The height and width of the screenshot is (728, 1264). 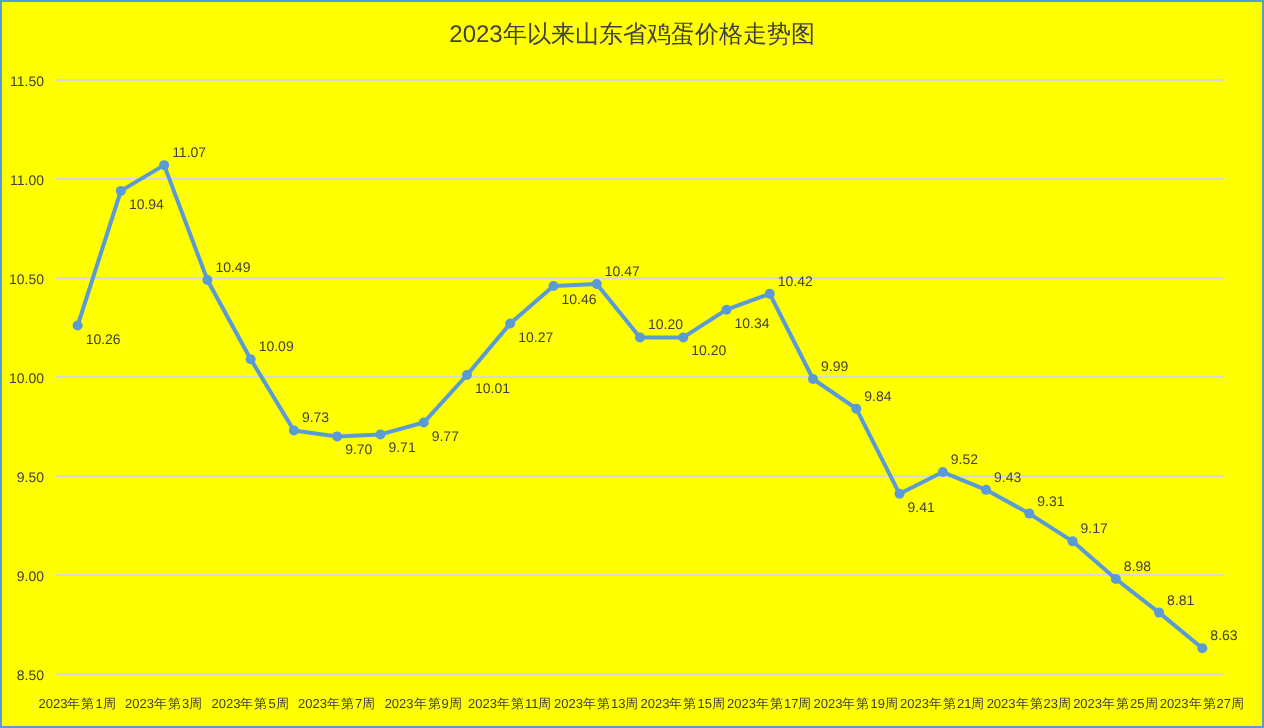 I want to click on chart-title: 2023年以来山东省鸡蛋价格走势图, so click(x=632, y=34).